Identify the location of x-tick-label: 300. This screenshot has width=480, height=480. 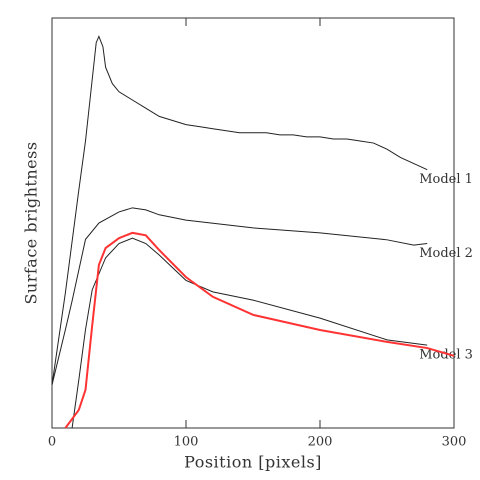
(454, 442).